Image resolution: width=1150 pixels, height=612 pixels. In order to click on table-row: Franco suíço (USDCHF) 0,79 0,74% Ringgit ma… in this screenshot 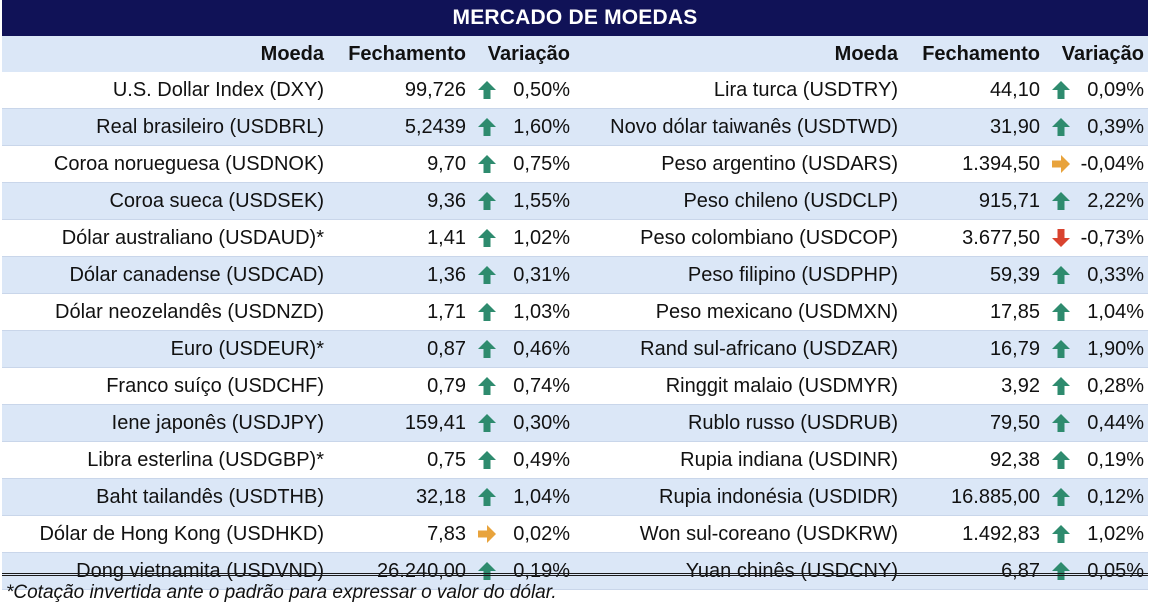, I will do `click(575, 386)`.